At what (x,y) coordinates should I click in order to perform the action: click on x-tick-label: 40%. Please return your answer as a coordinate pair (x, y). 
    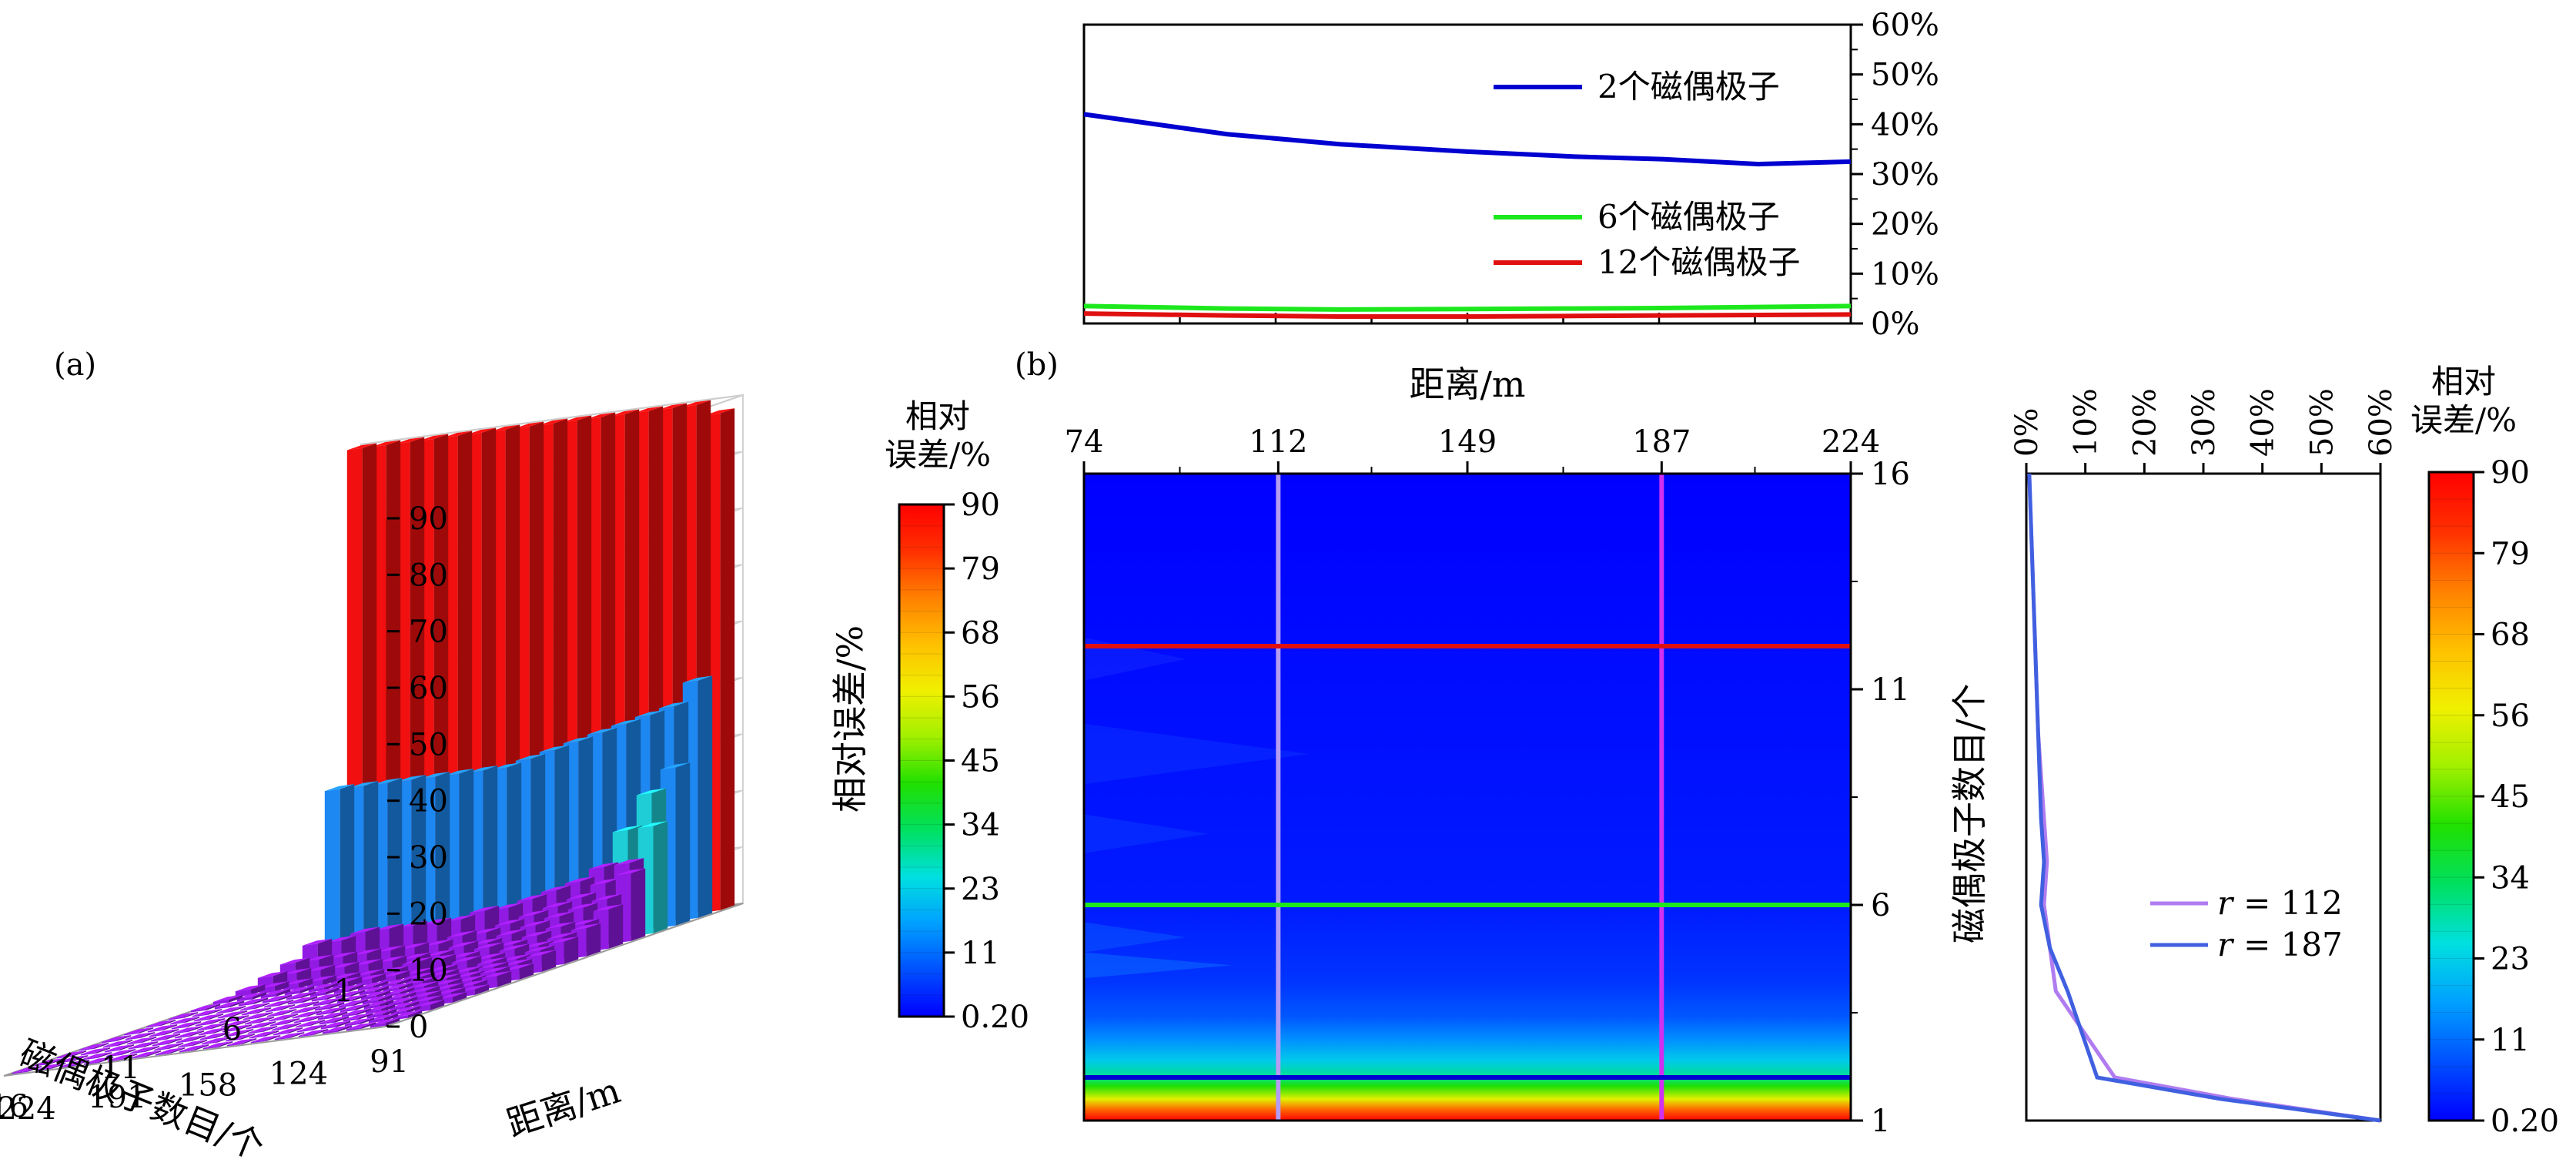
    Looking at the image, I should click on (2263, 422).